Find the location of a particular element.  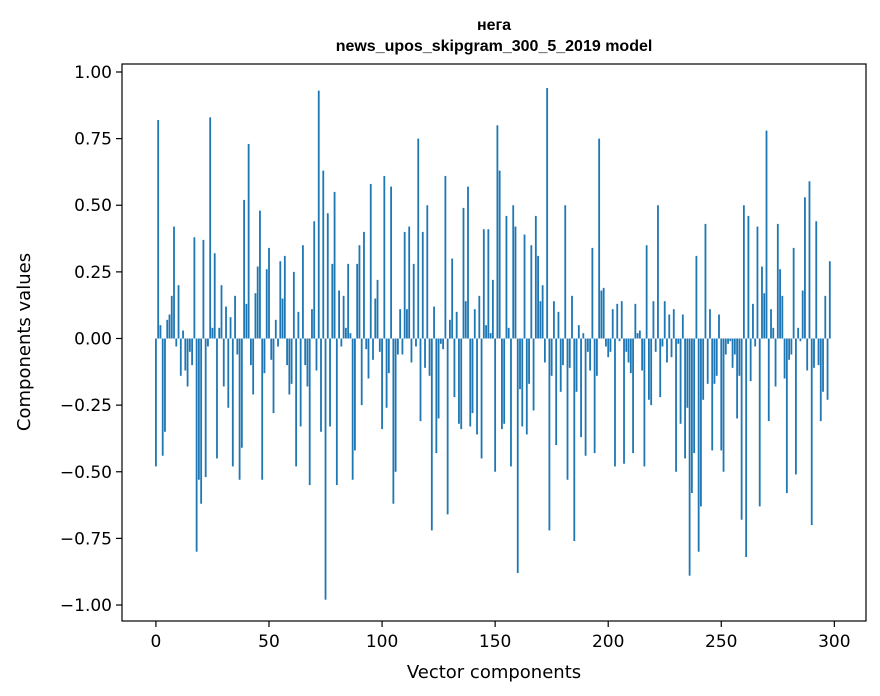

y-tick-label: −0.25 is located at coordinates (86, 406).